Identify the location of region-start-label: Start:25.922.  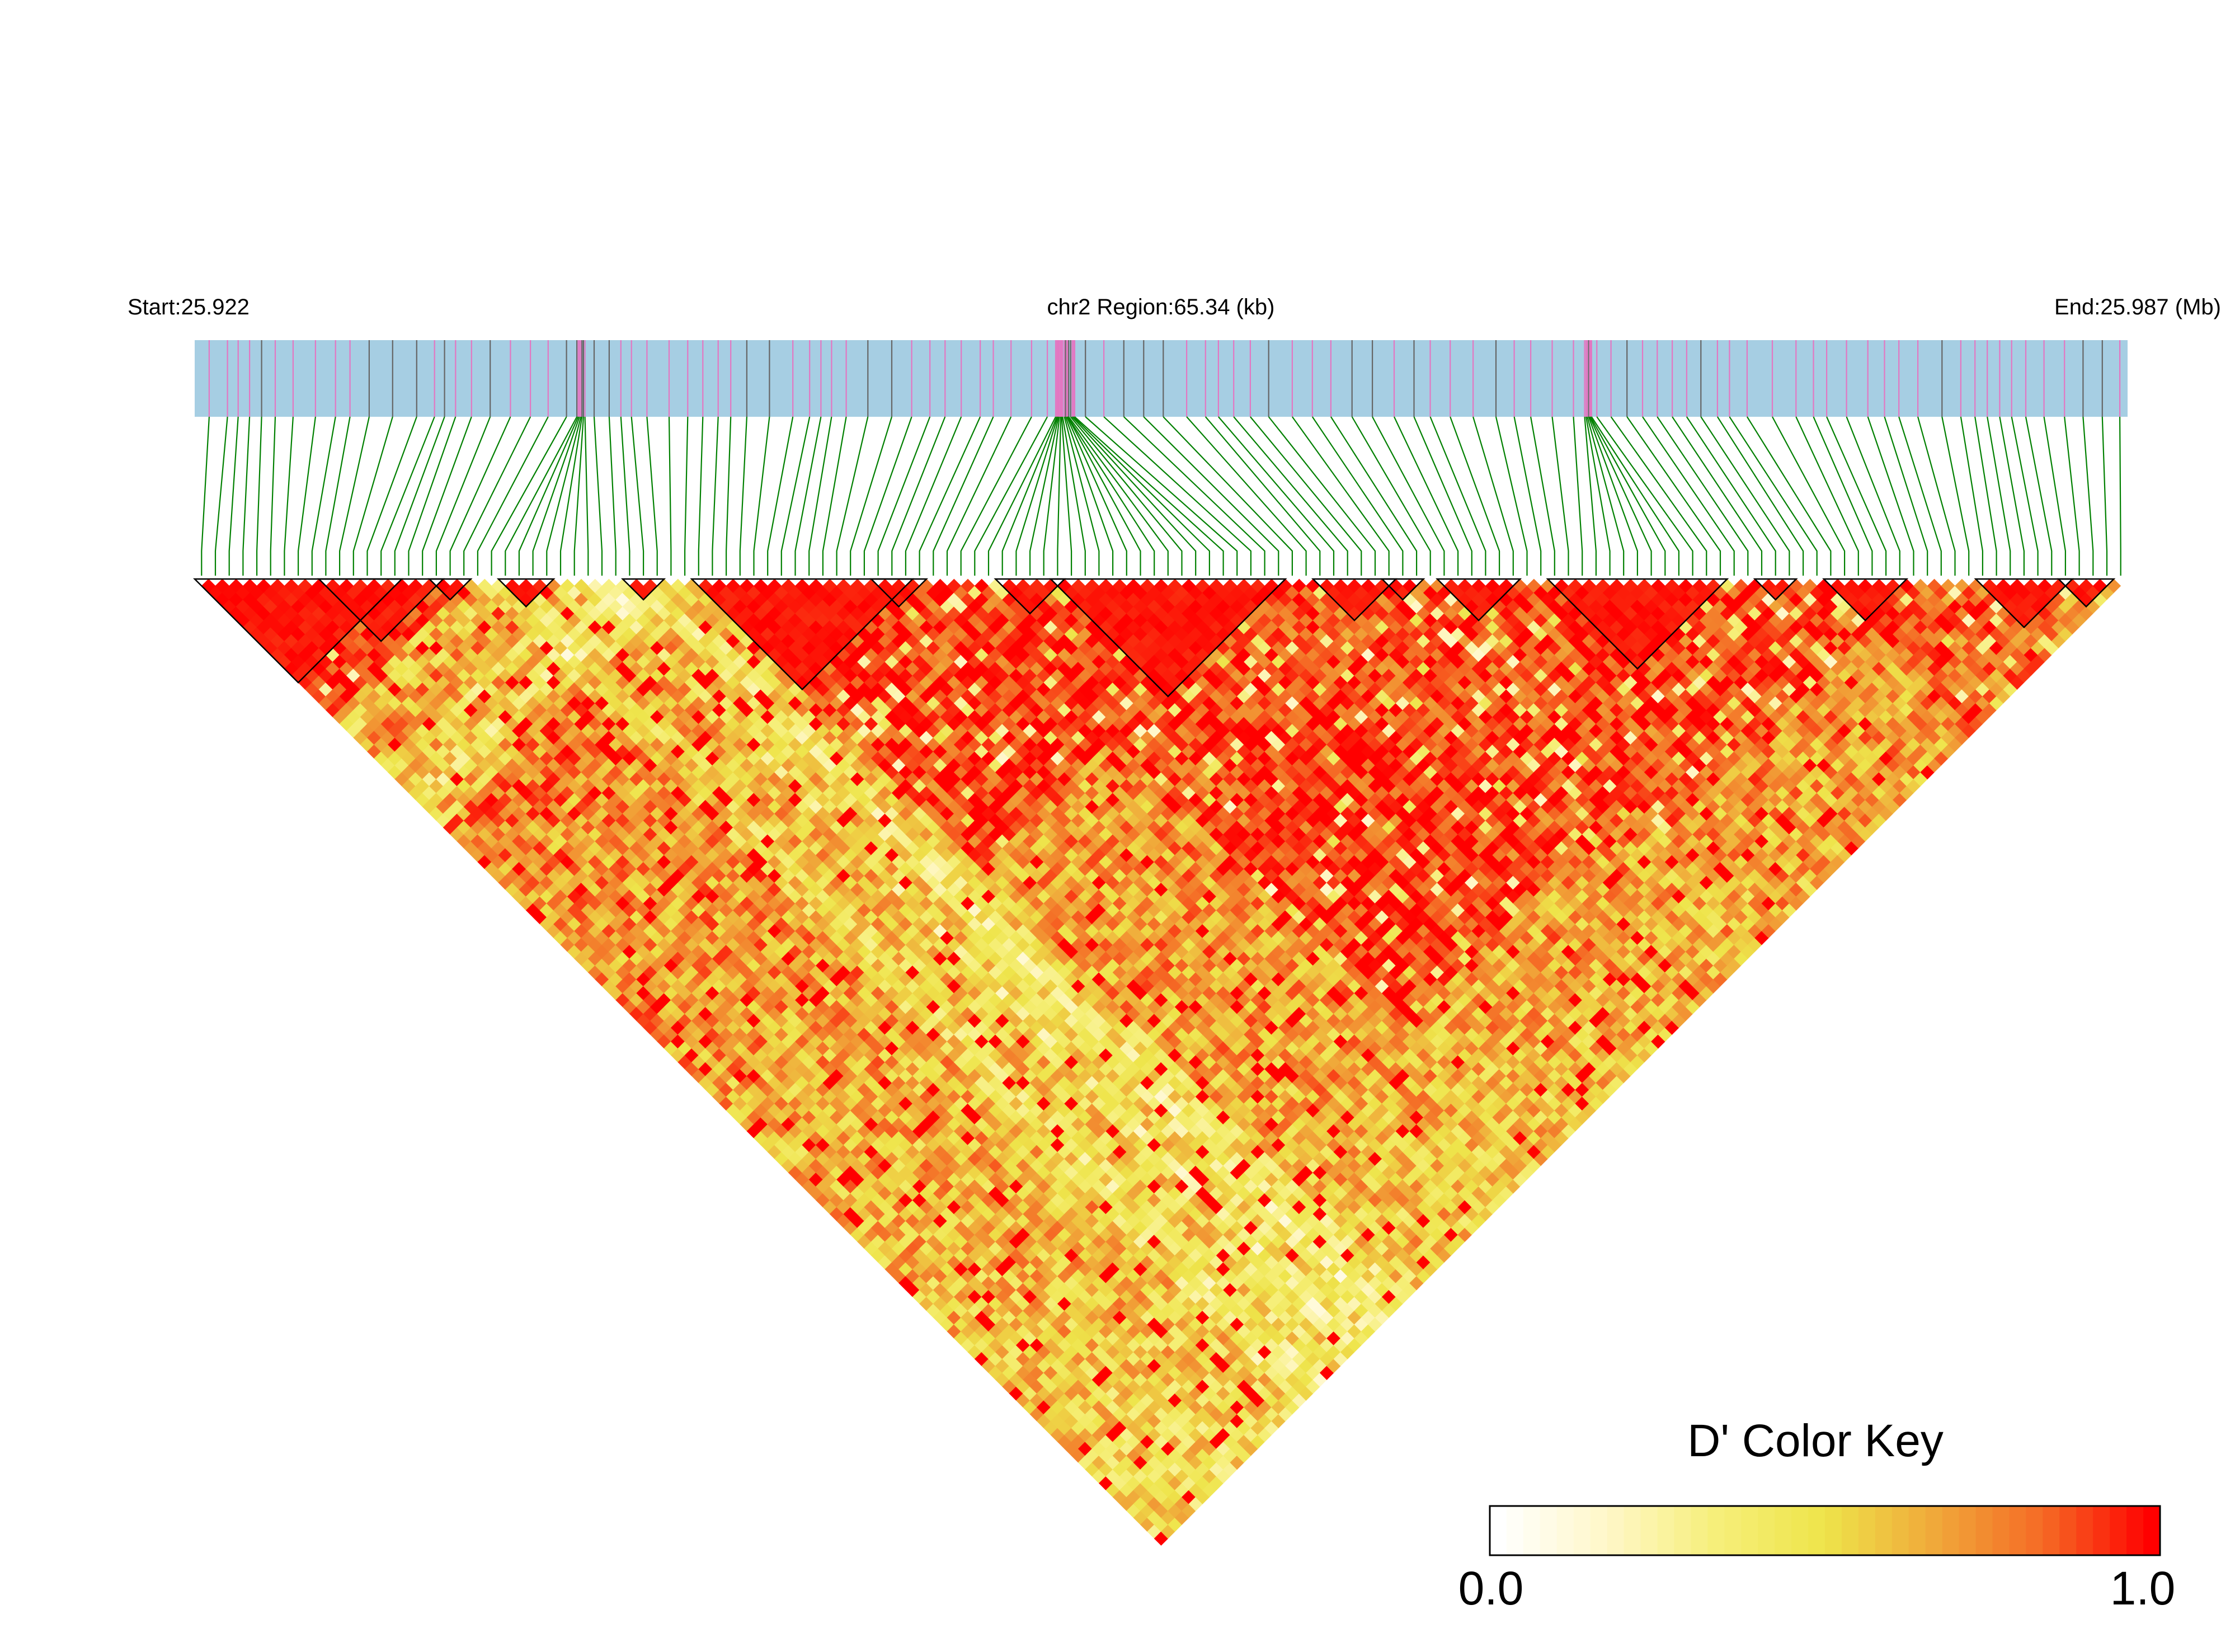
(189, 307).